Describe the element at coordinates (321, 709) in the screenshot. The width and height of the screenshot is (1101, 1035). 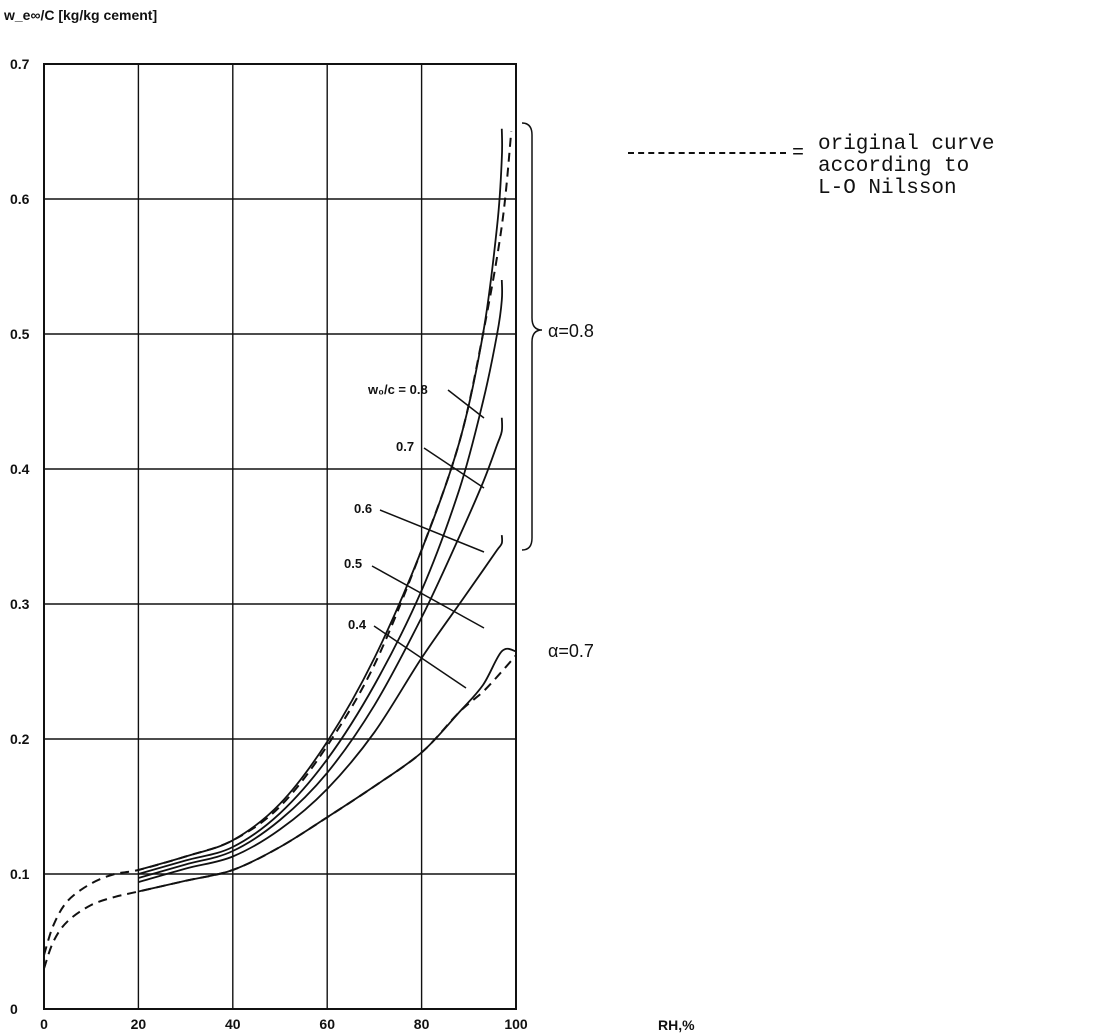
I see `series-line-0.5` at that location.